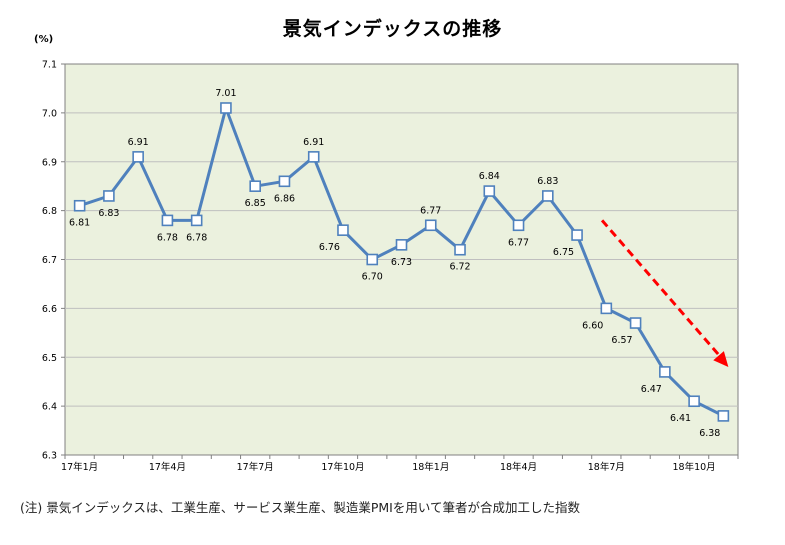 The image size is (785, 545). Describe the element at coordinates (651, 389) in the screenshot. I see `data-label: 6.47` at that location.